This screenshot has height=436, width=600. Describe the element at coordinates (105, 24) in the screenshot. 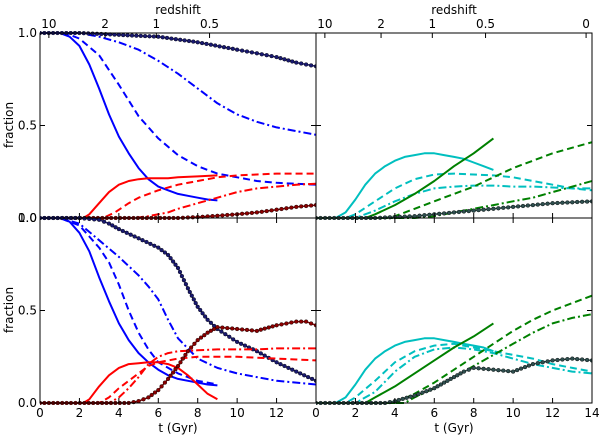

I see `redshift-tick-label: 2` at that location.